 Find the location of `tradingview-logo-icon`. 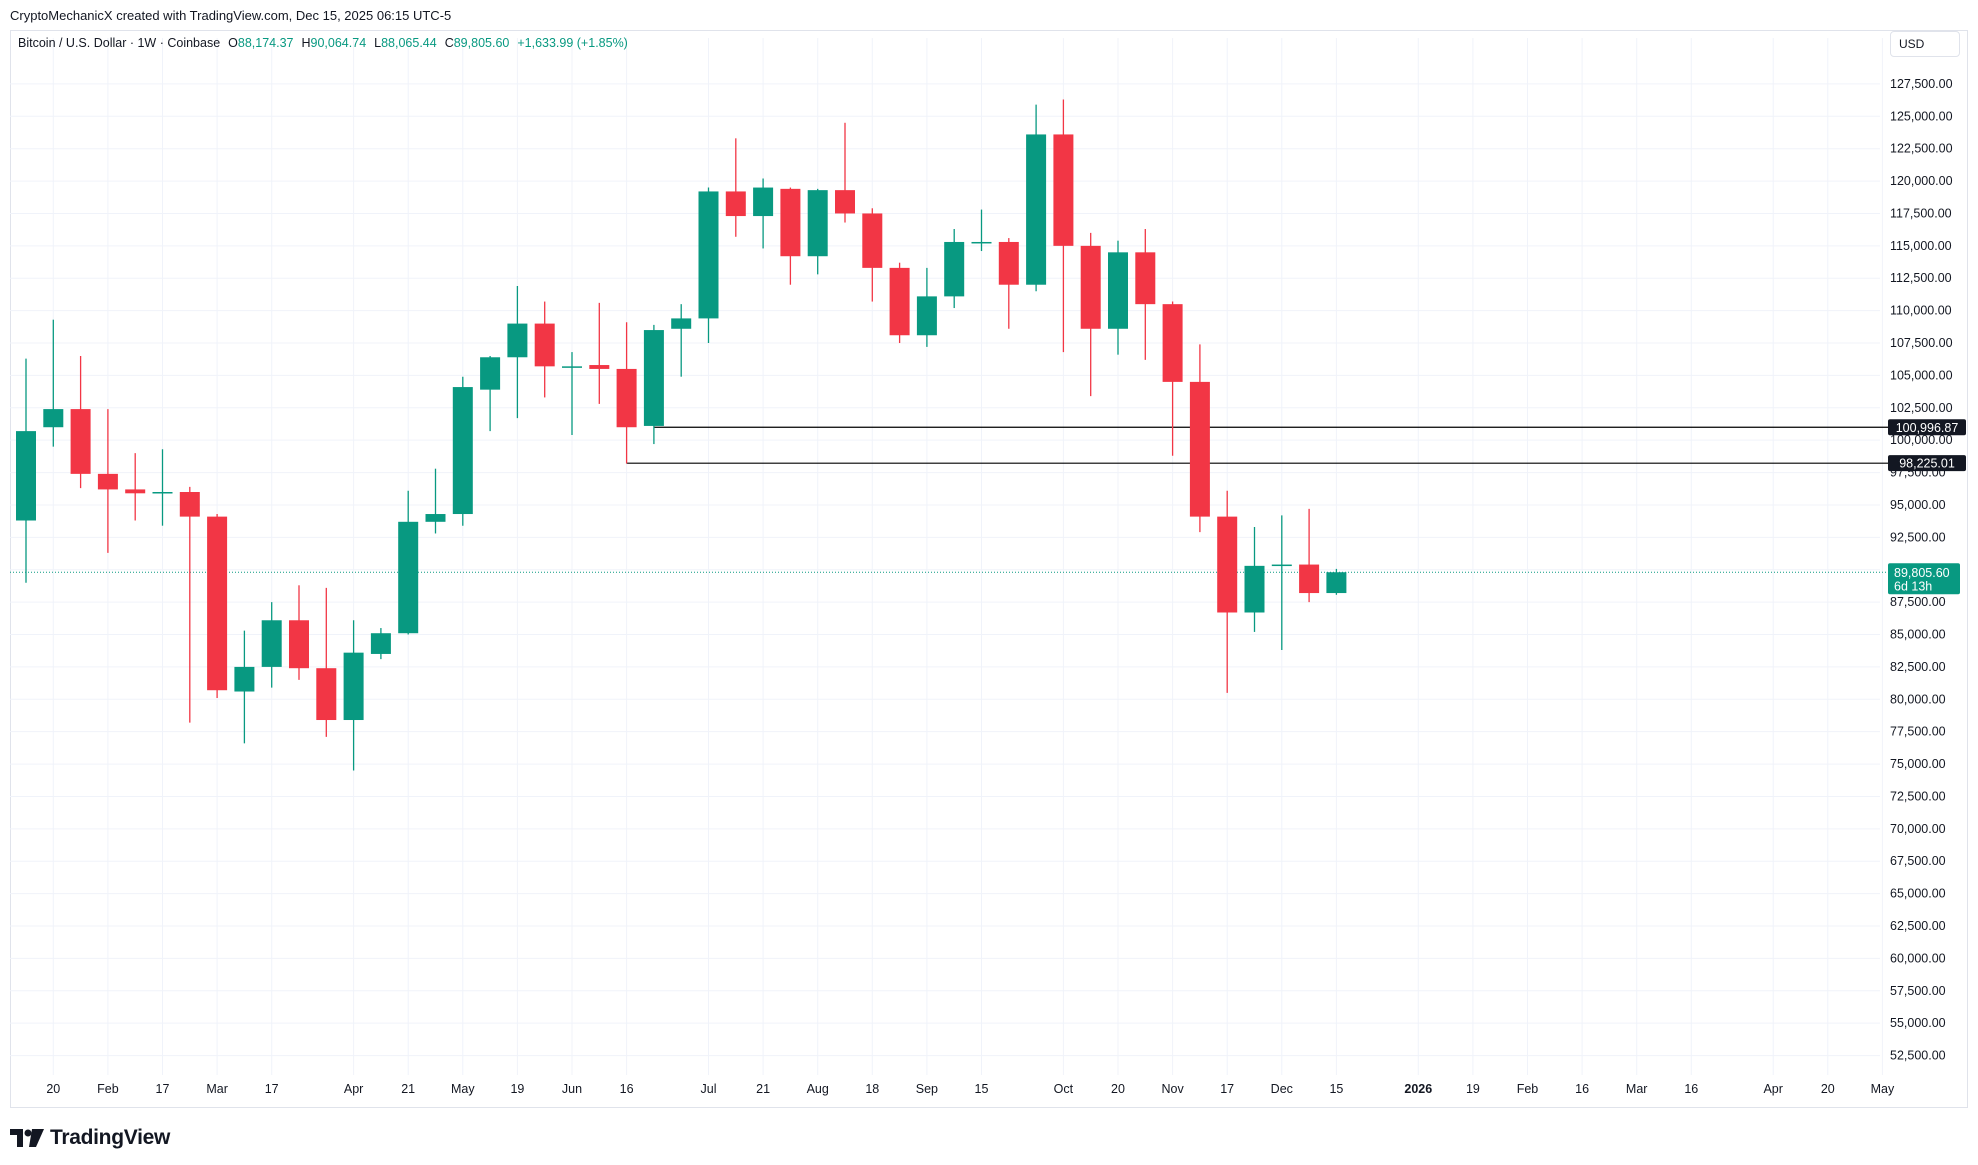

tradingview-logo-icon is located at coordinates (27, 1138).